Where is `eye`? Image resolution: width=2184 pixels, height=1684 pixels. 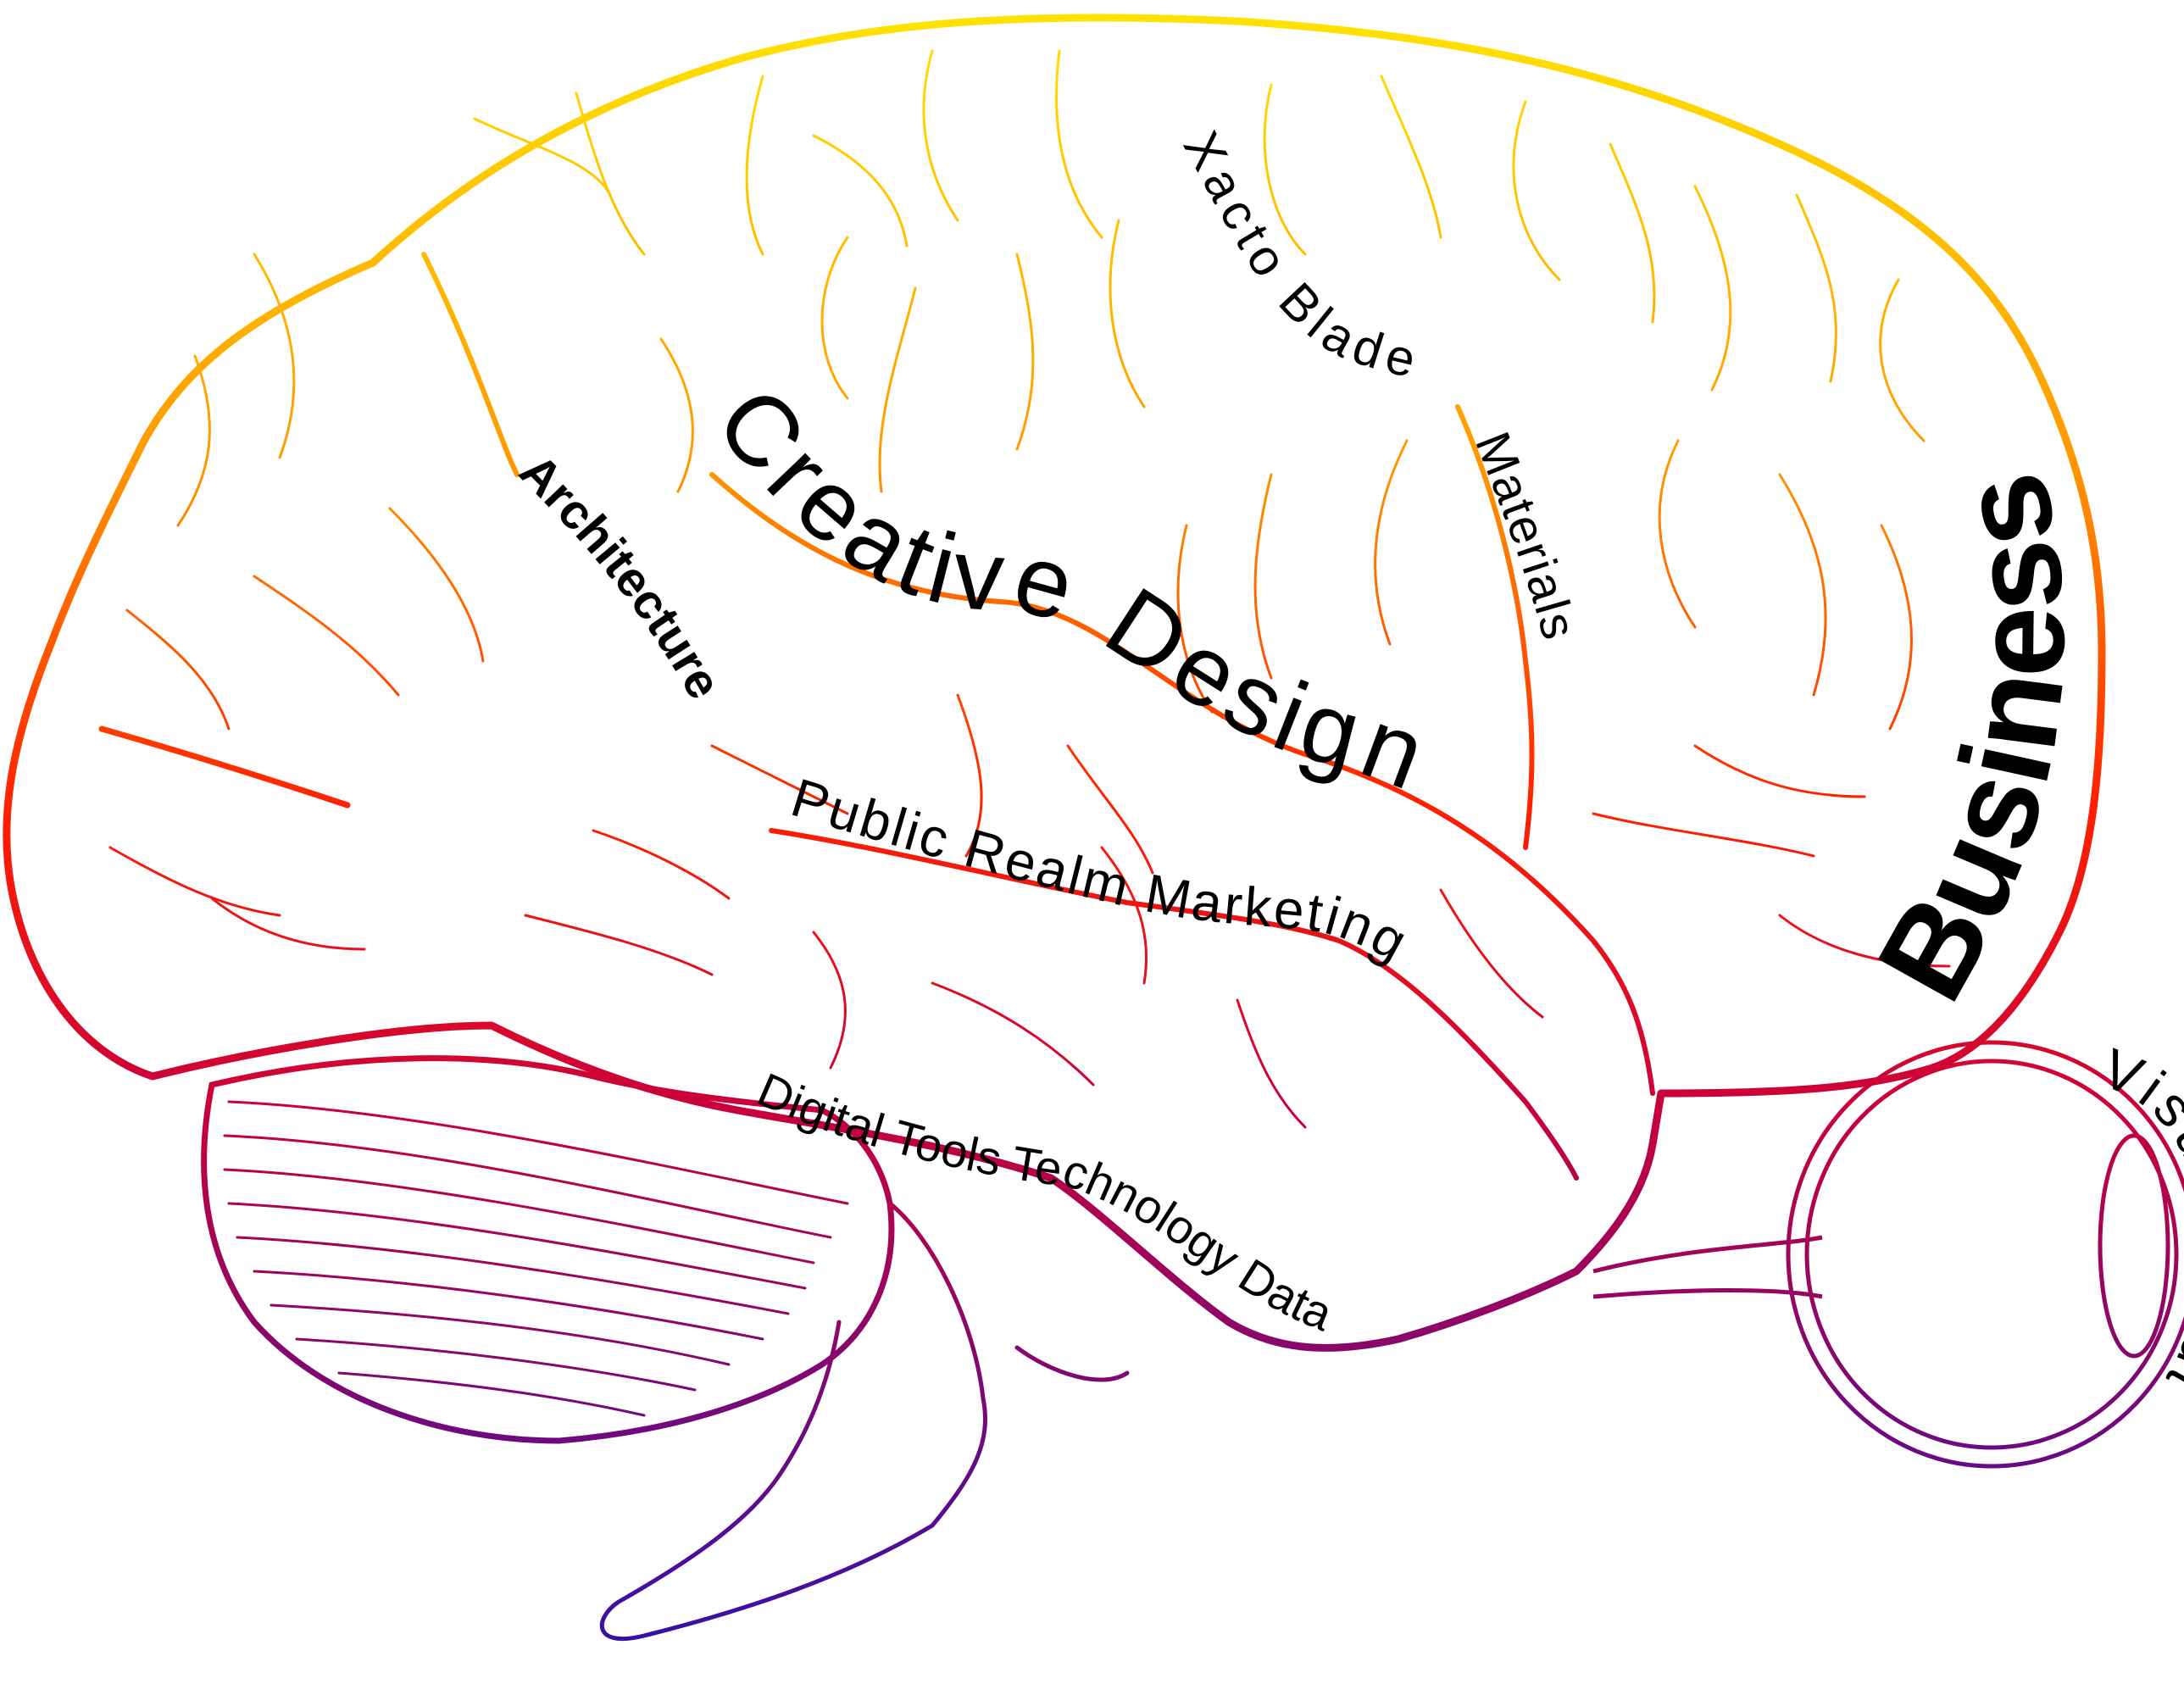
eye is located at coordinates (1888, 1254).